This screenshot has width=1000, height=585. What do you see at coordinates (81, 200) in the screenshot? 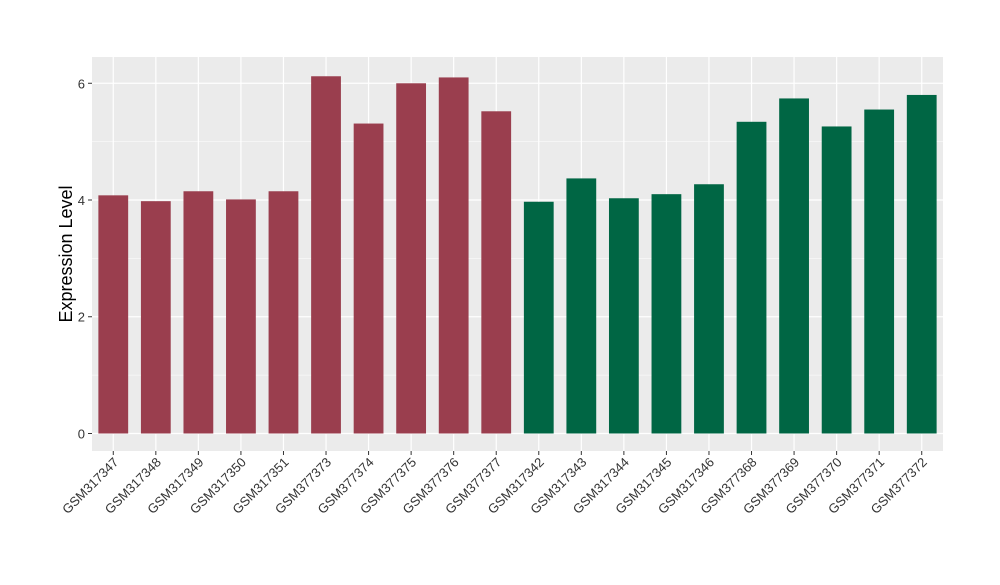
I see `y-tick-label: 4` at bounding box center [81, 200].